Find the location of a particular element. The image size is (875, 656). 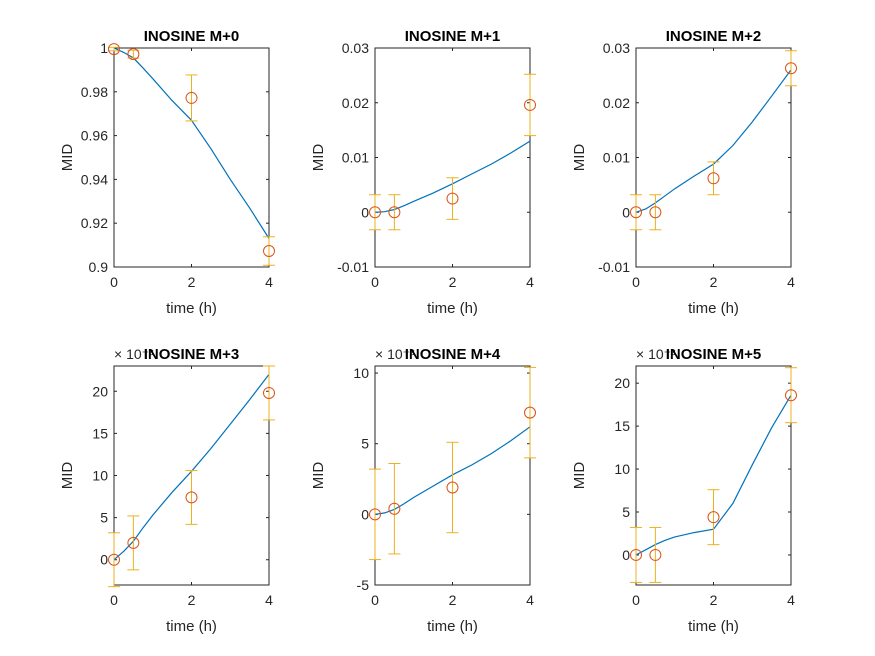

subplot-title: INOSINE M+2 is located at coordinates (713, 36).